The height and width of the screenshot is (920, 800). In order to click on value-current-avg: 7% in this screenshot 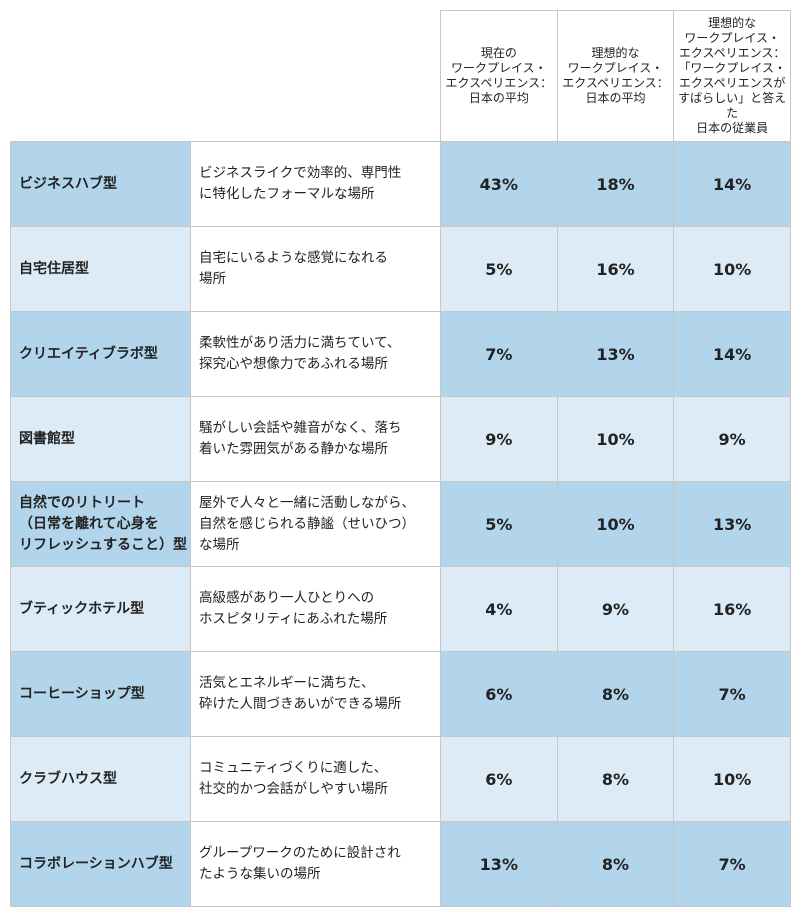, I will do `click(499, 354)`.